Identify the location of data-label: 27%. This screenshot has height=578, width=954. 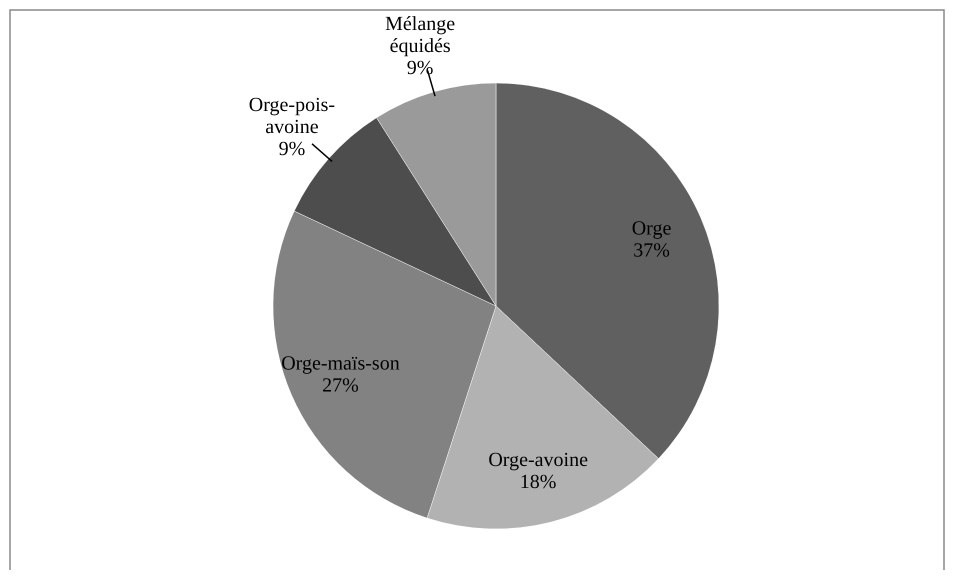
(340, 385).